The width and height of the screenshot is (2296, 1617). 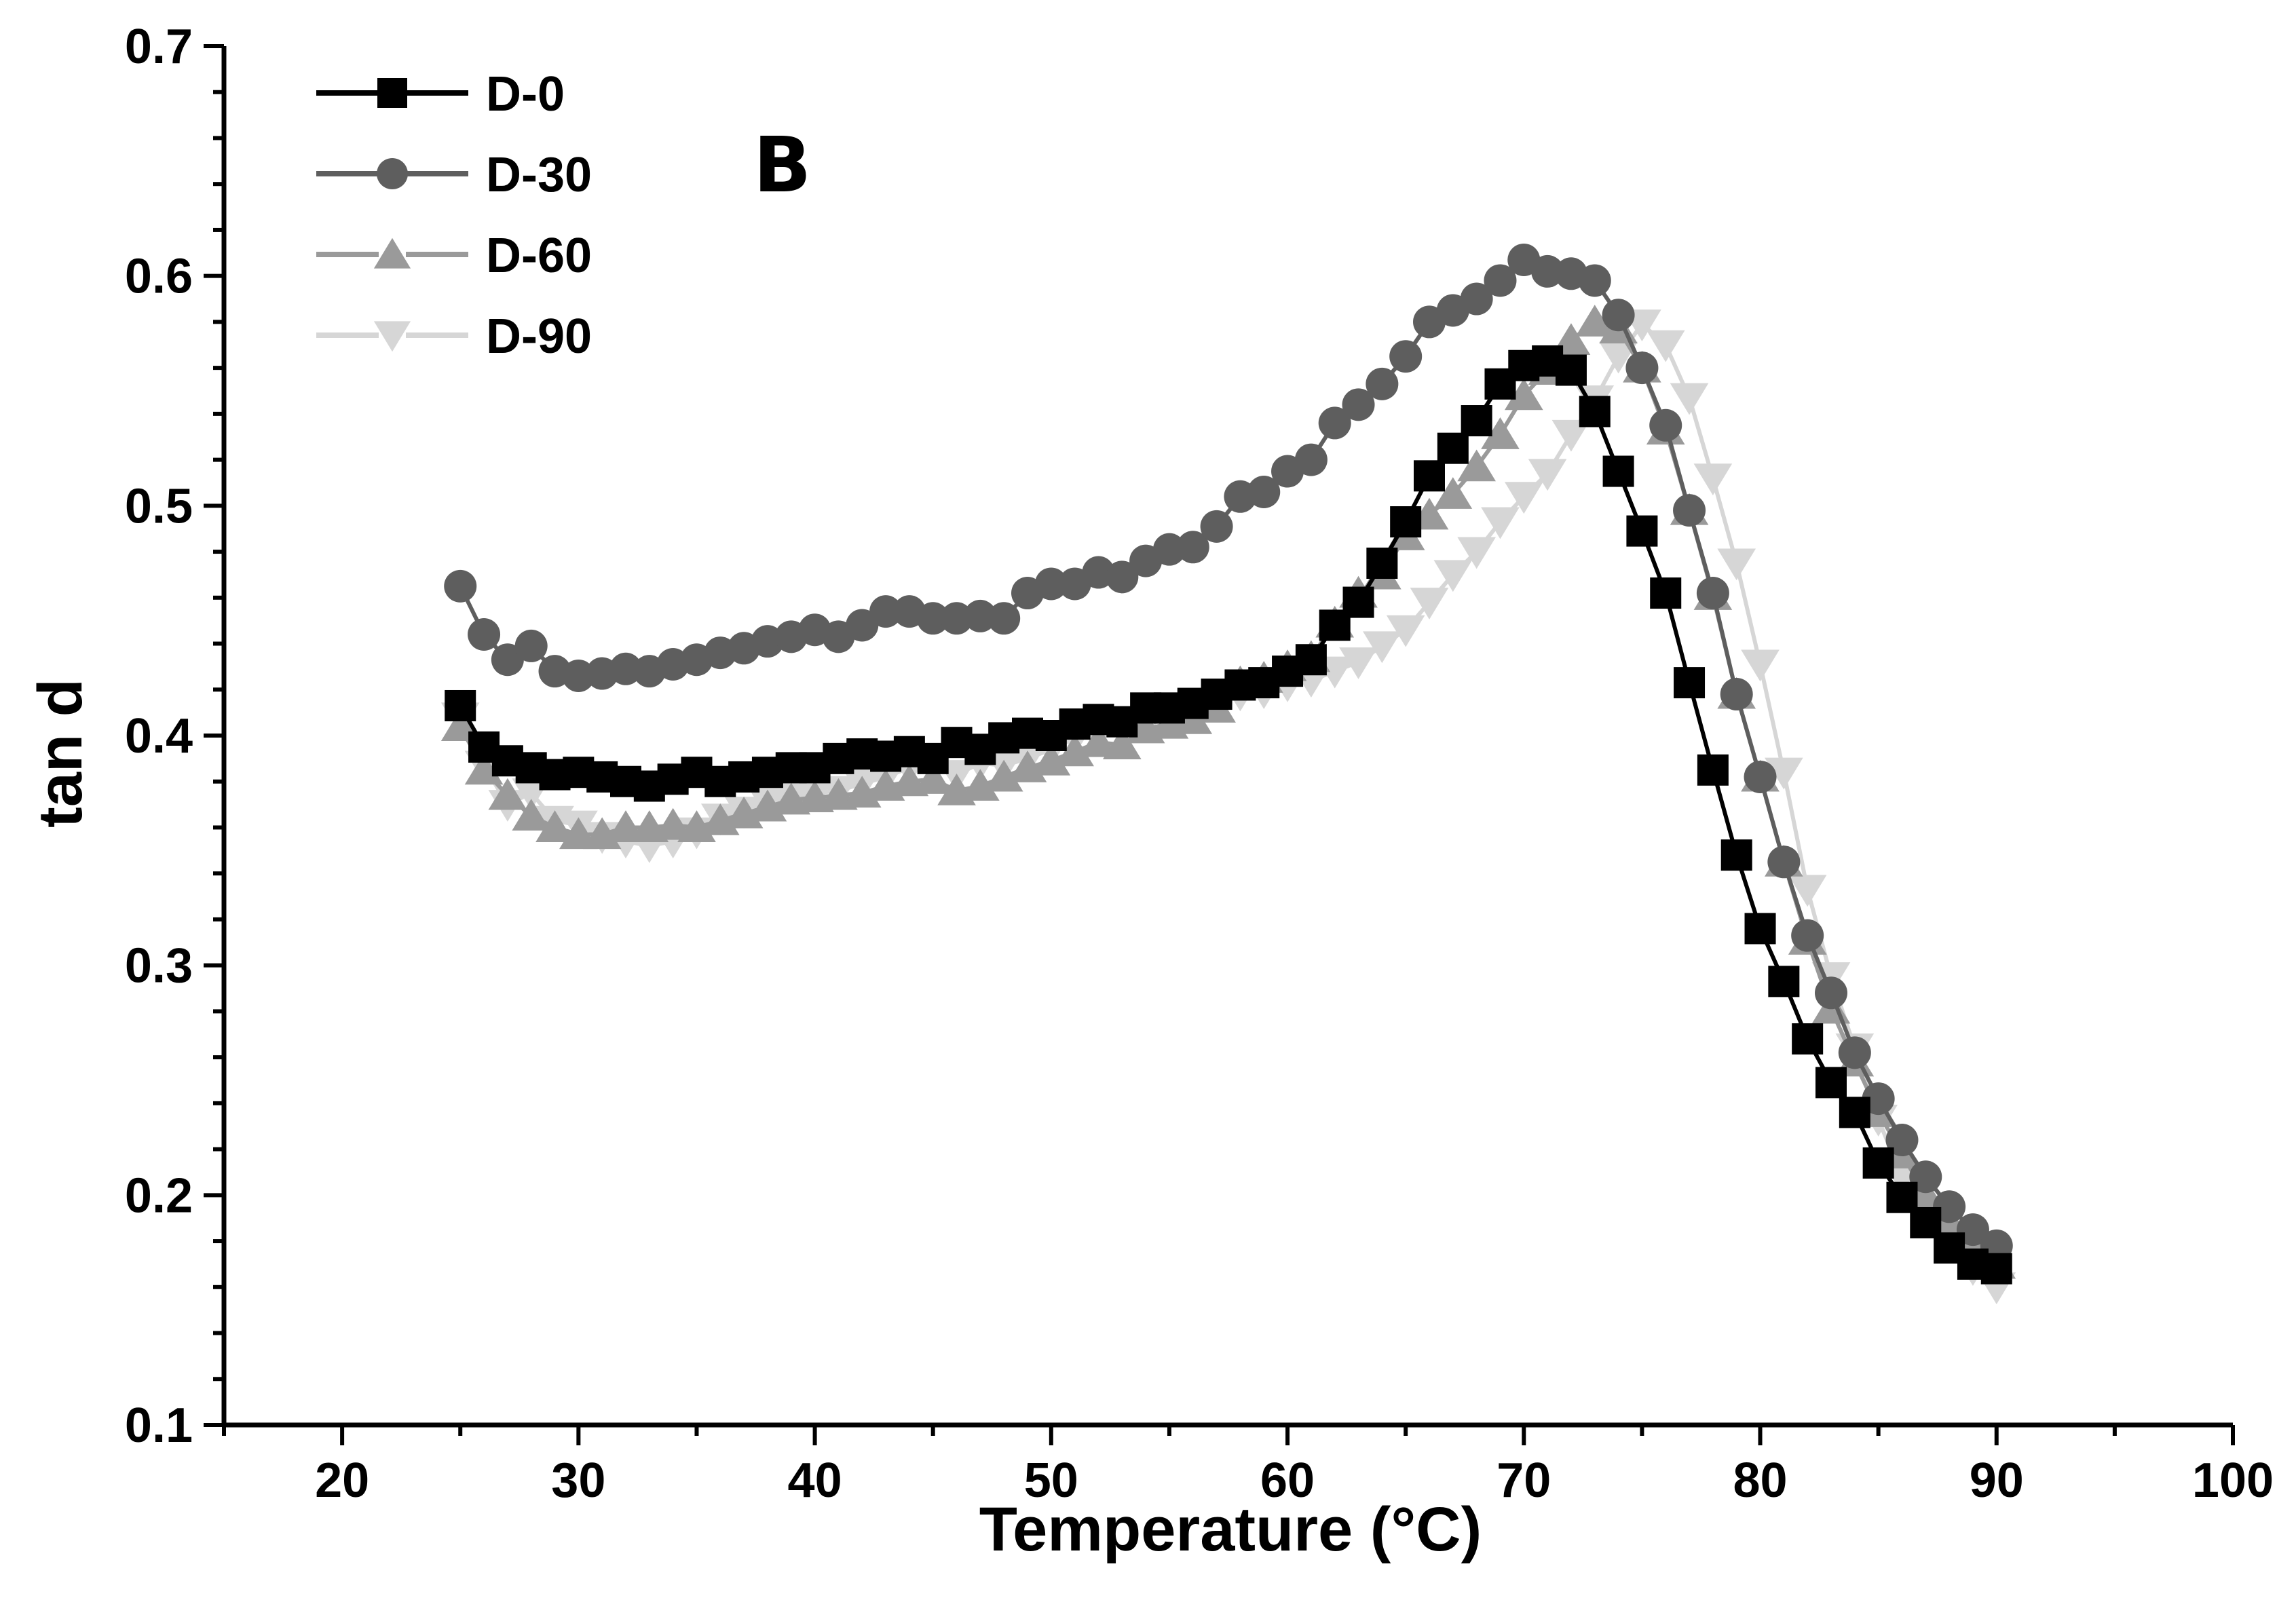 What do you see at coordinates (539, 336) in the screenshot?
I see `legend-label: D-90` at bounding box center [539, 336].